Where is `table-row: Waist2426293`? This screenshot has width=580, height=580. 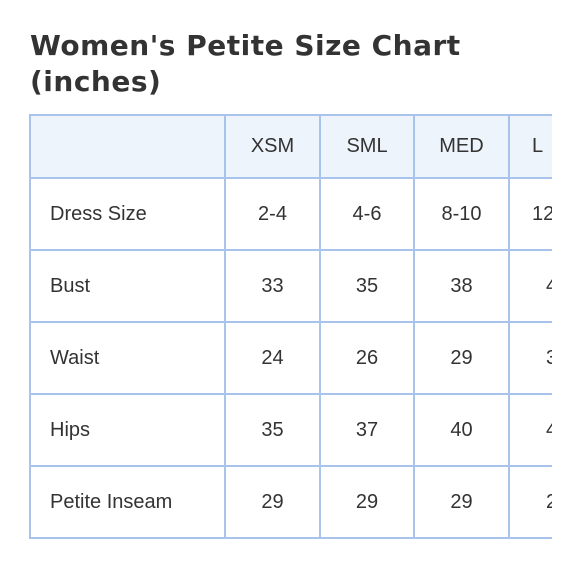
table-row: Waist2426293 is located at coordinates (290, 358).